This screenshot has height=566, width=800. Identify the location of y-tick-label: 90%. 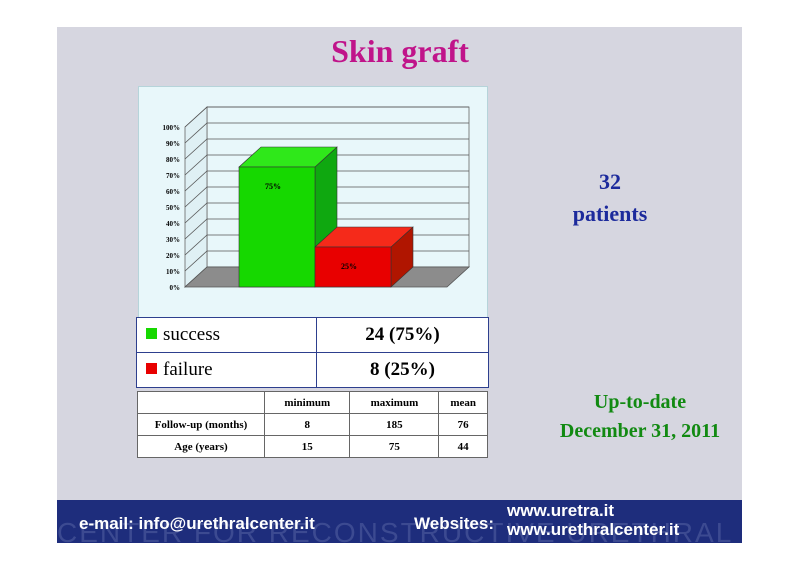
(173, 144).